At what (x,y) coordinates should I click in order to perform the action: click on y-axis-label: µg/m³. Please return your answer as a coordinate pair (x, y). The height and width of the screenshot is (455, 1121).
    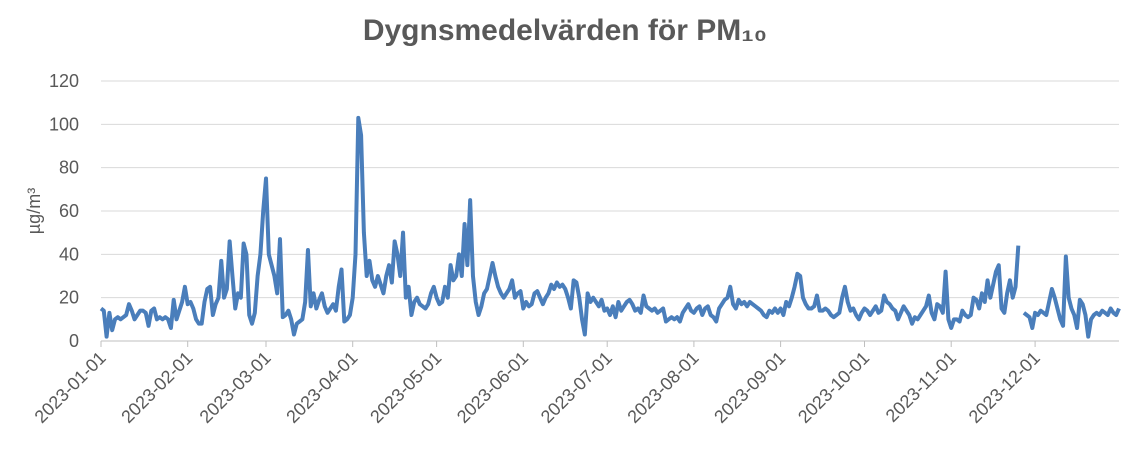
    Looking at the image, I should click on (34, 211).